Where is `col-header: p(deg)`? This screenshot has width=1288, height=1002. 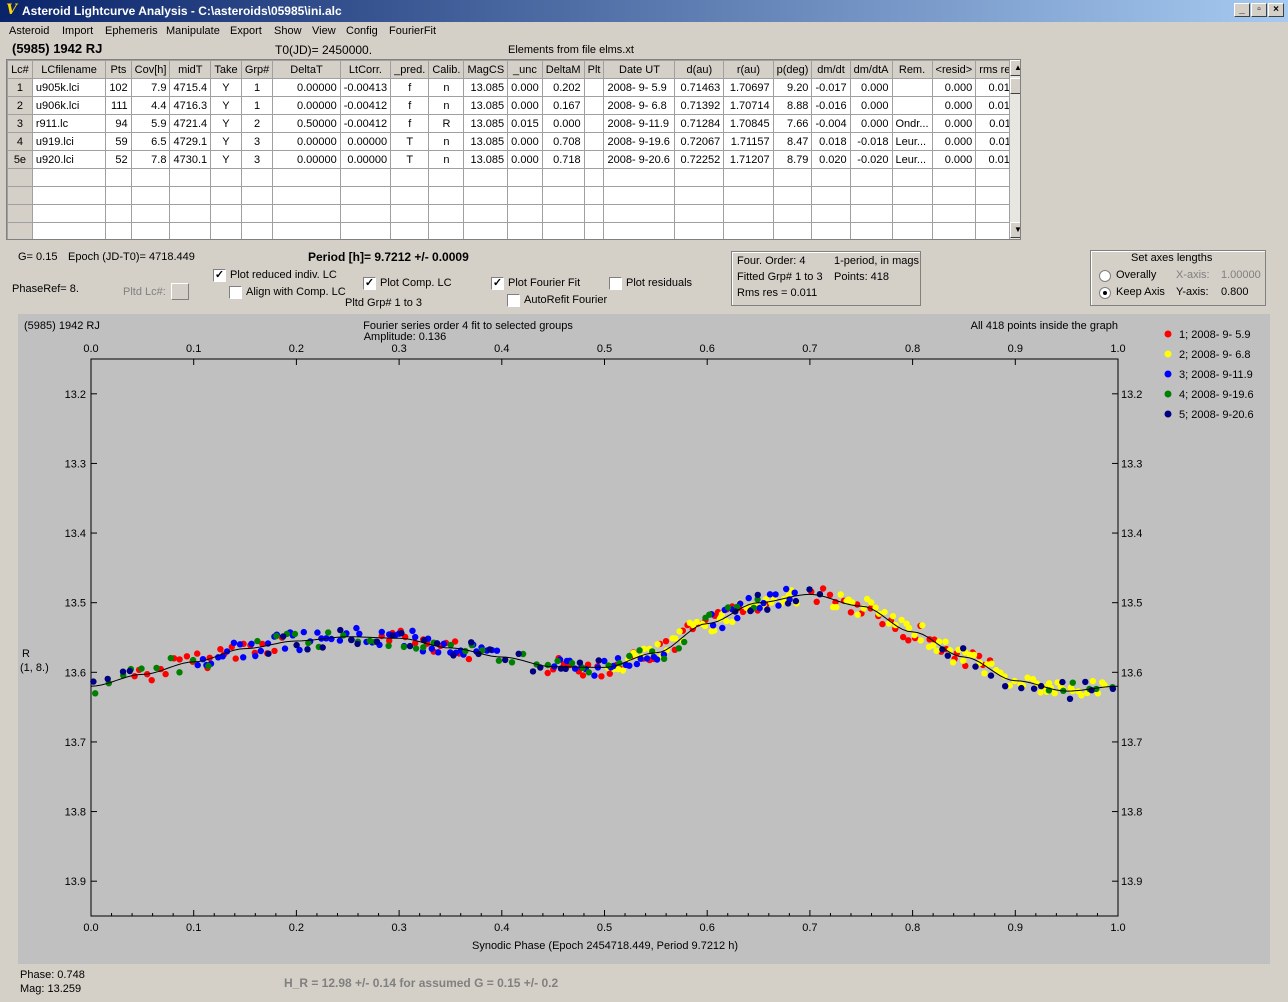 col-header: p(deg) is located at coordinates (792, 69).